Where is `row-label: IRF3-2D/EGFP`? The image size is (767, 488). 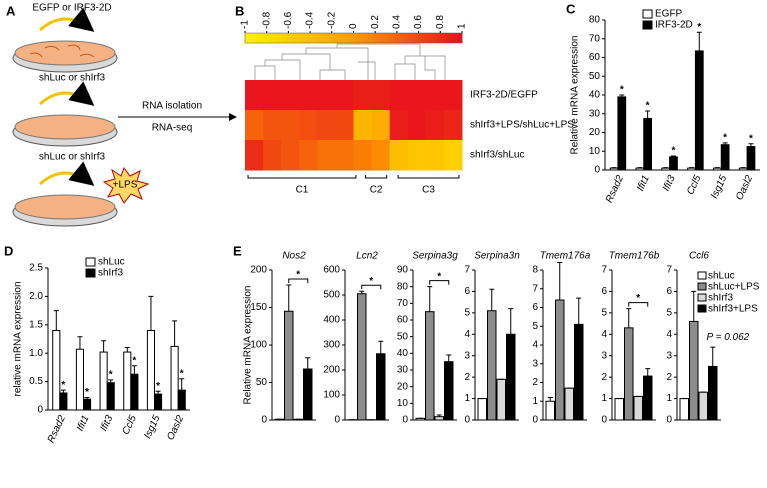 row-label: IRF3-2D/EGFP is located at coordinates (504, 95).